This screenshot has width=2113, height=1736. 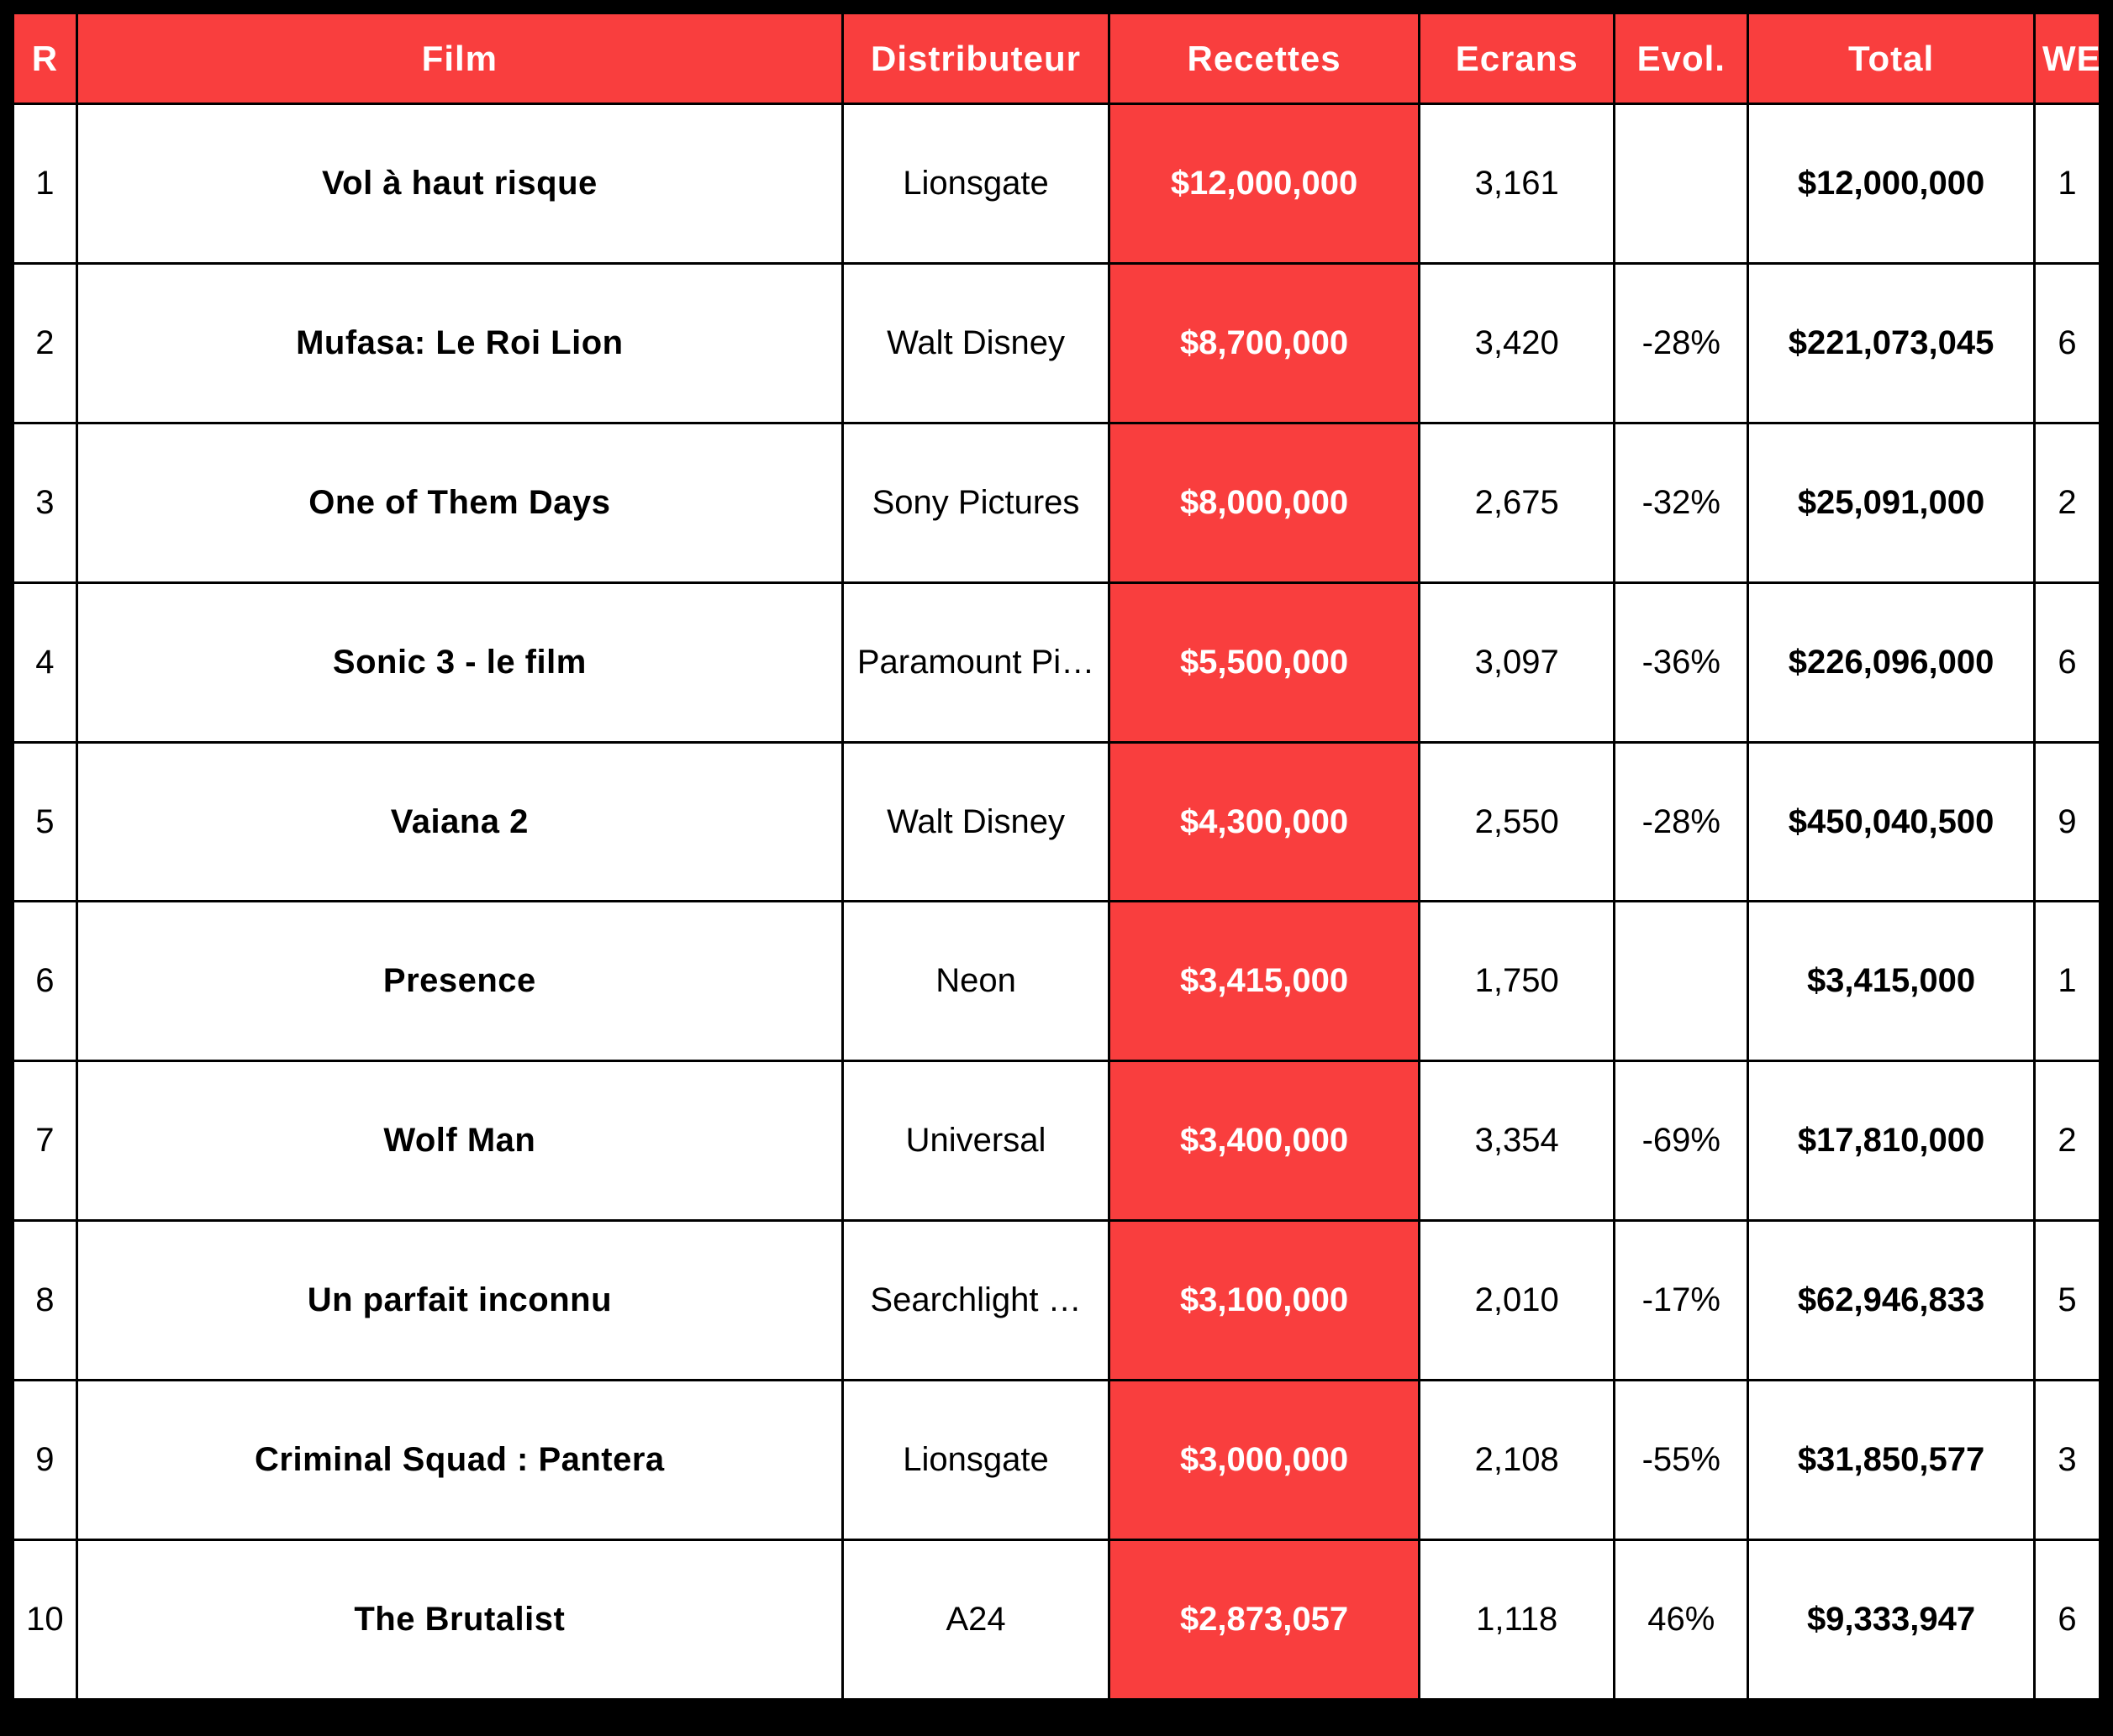 What do you see at coordinates (1681, 1620) in the screenshot?
I see `cell-evolution: 46%` at bounding box center [1681, 1620].